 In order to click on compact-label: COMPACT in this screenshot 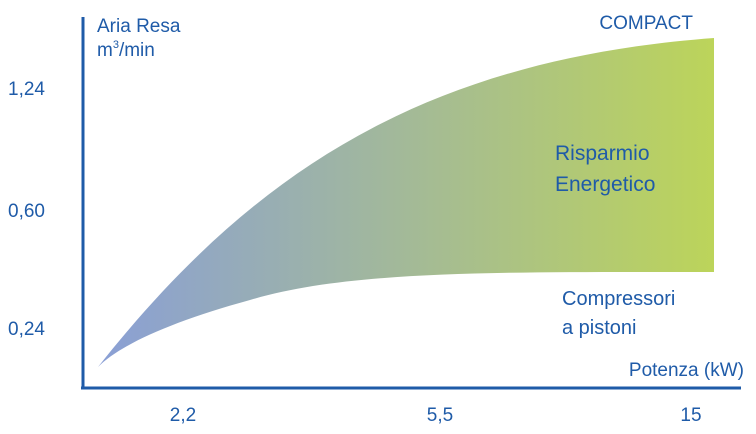, I will do `click(646, 23)`.